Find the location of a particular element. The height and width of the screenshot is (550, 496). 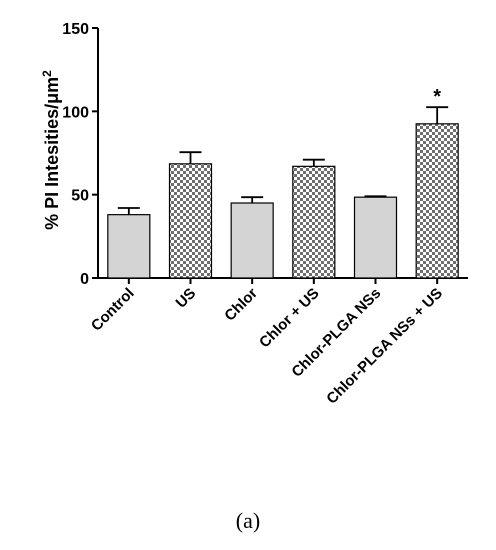

x-category-label: Chlor-PLGA NSs + US is located at coordinates (384, 346).